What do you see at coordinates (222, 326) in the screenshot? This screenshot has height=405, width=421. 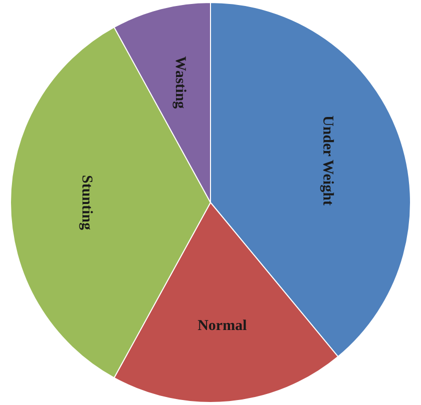 I see `slice-label: Normal` at bounding box center [222, 326].